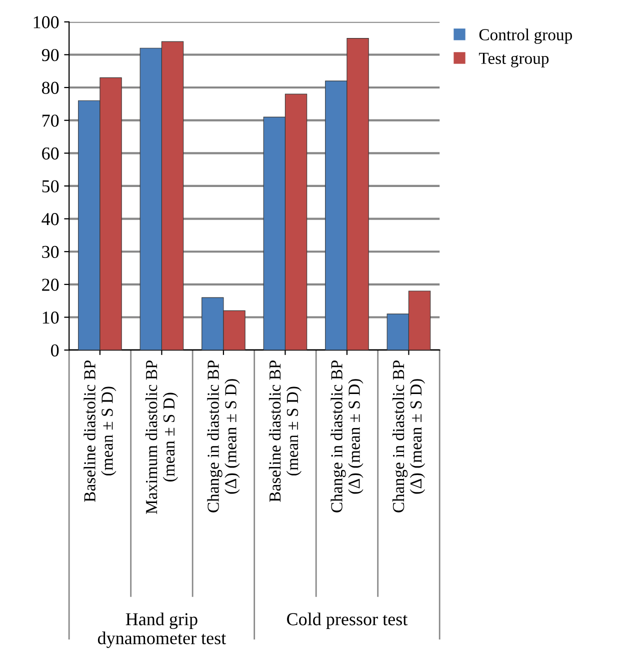 This screenshot has height=663, width=628. I want to click on y-tick-label: 60, so click(50, 153).